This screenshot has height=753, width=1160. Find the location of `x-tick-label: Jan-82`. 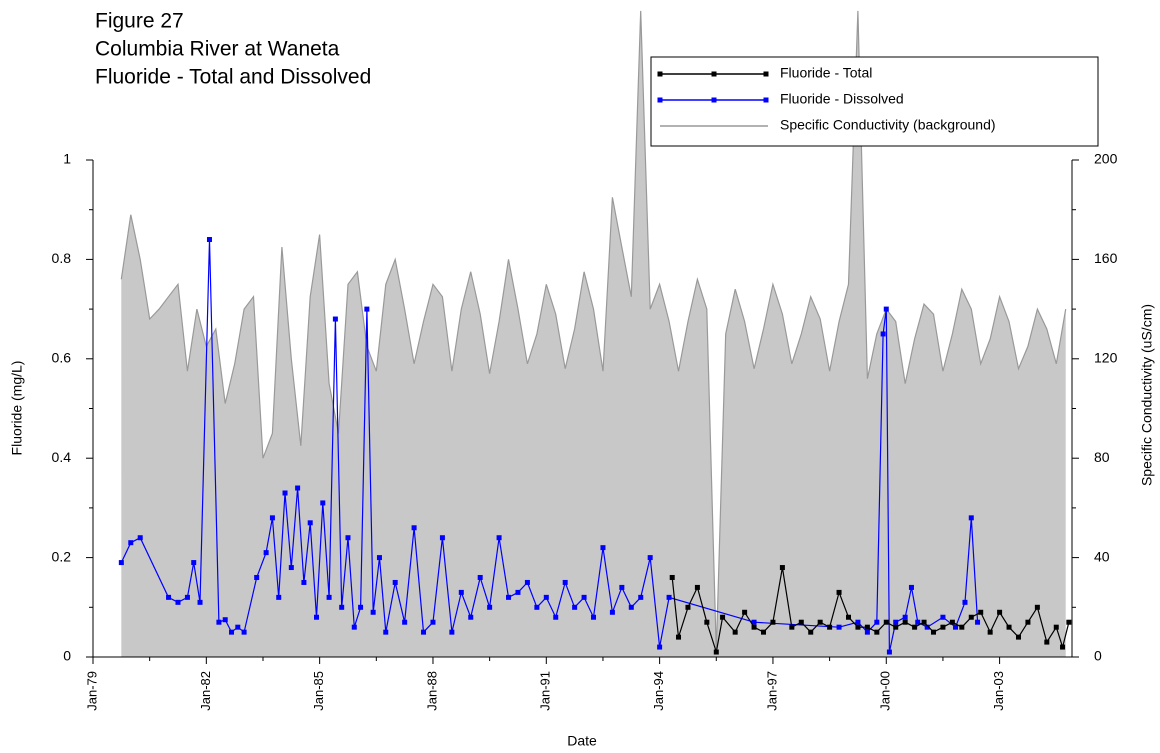

x-tick-label: Jan-82 is located at coordinates (205, 691).